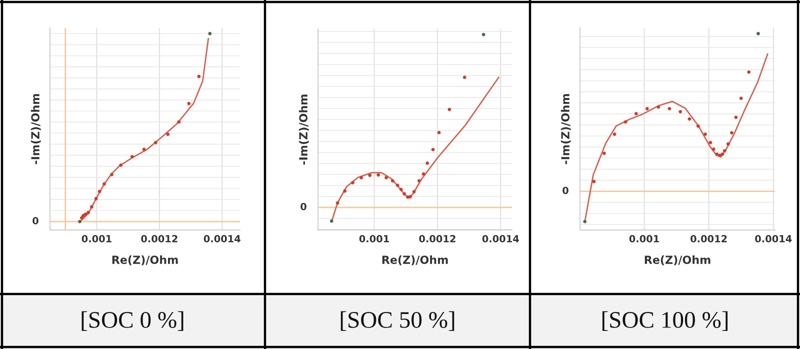  I want to click on text: [SOC 100 %], so click(665, 321).